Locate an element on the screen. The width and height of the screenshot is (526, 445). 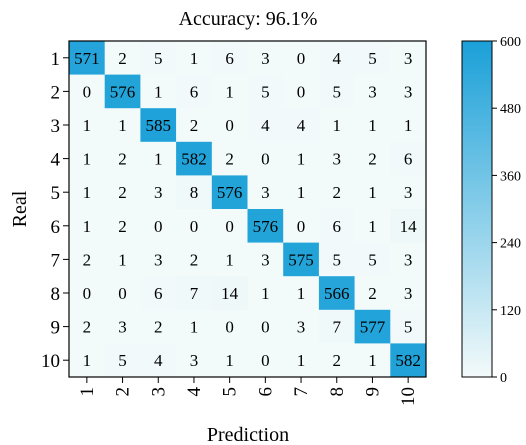
cell-value-label: 7 is located at coordinates (194, 293).